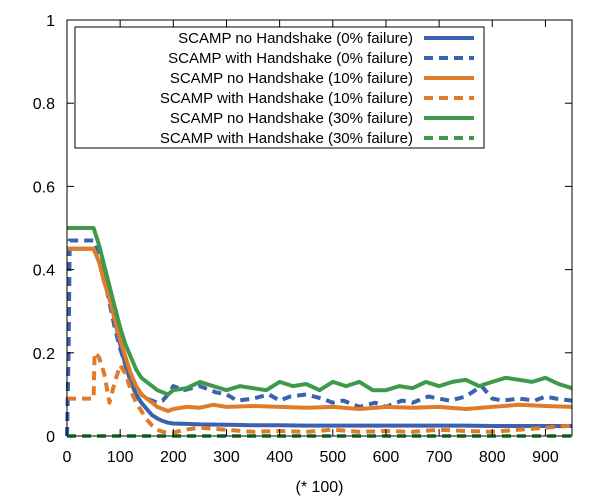 This screenshot has height=500, width=600. What do you see at coordinates (290, 58) in the screenshot?
I see `legend-label-2: SCAMP with Handshake (0% failure)` at bounding box center [290, 58].